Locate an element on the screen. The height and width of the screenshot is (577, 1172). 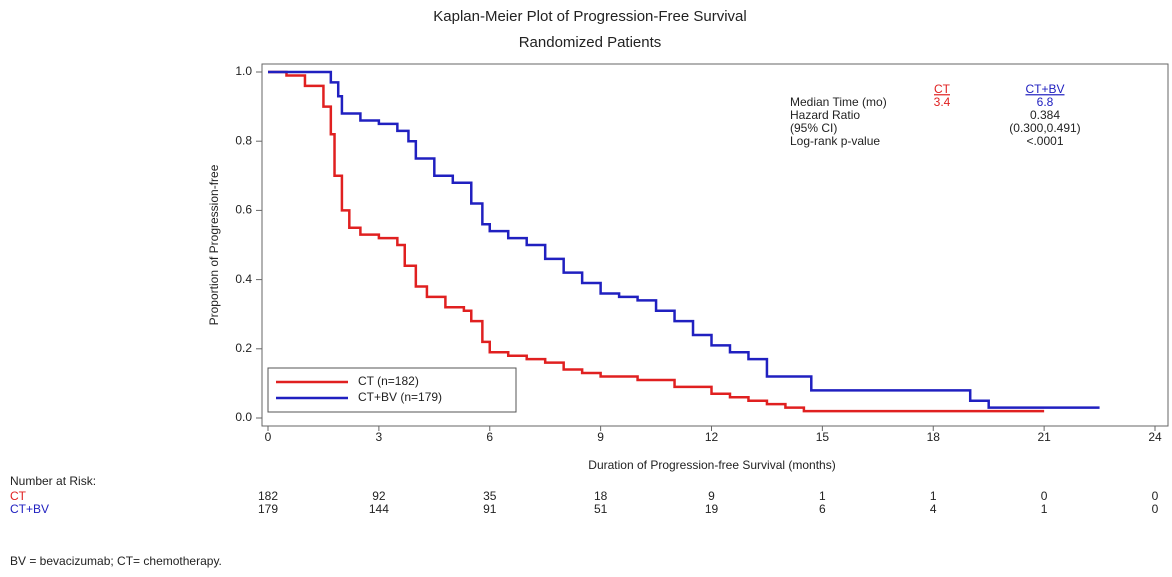
stats-label: Hazard Ratio is located at coordinates (825, 115).